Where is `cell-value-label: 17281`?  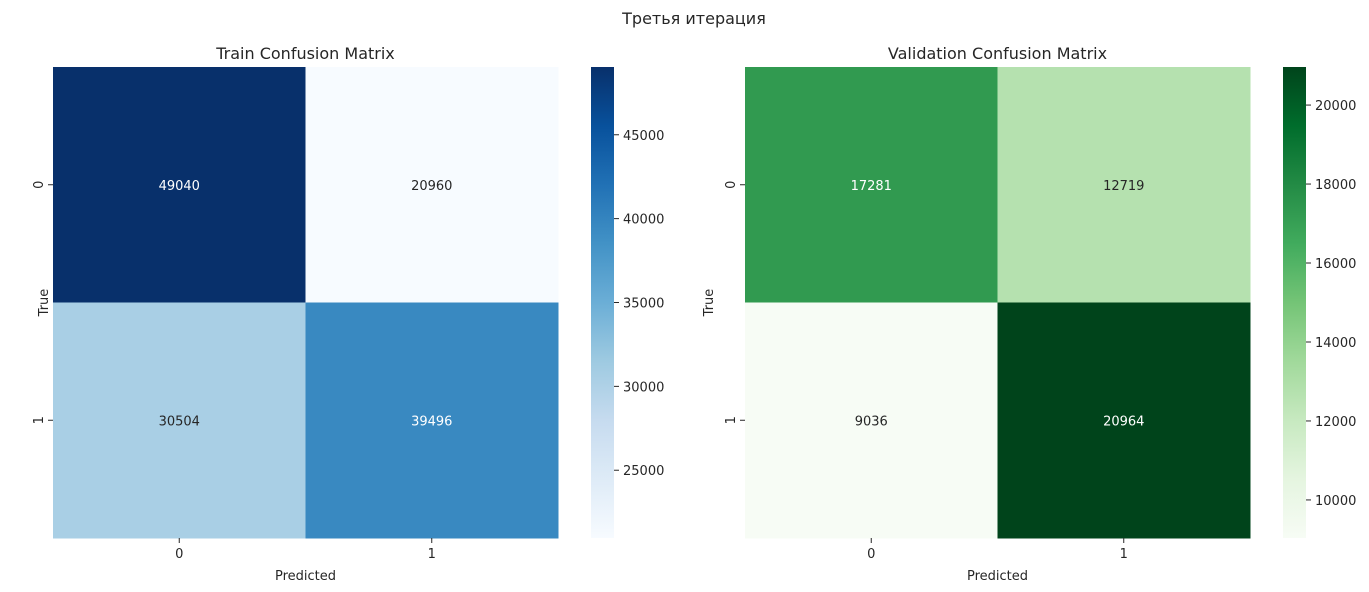
cell-value-label: 17281 is located at coordinates (871, 186).